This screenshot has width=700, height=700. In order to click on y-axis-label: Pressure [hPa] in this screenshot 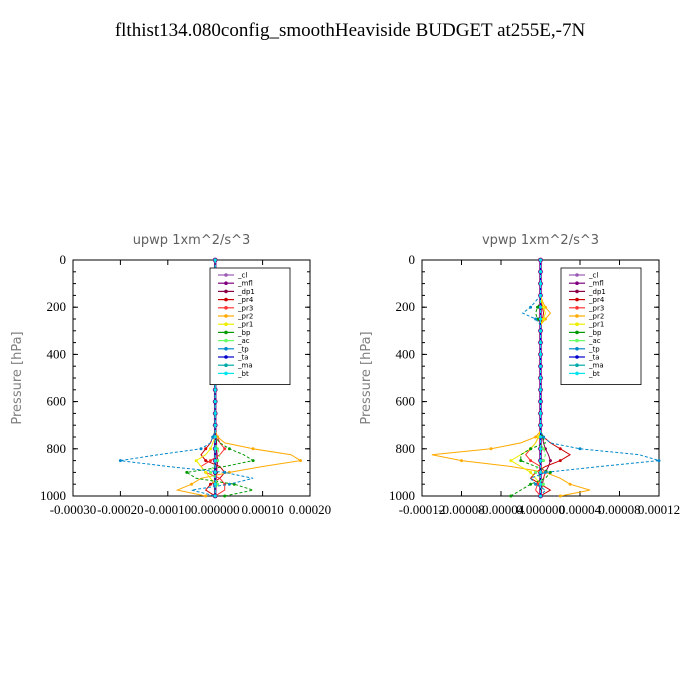, I will do `click(17, 377)`.